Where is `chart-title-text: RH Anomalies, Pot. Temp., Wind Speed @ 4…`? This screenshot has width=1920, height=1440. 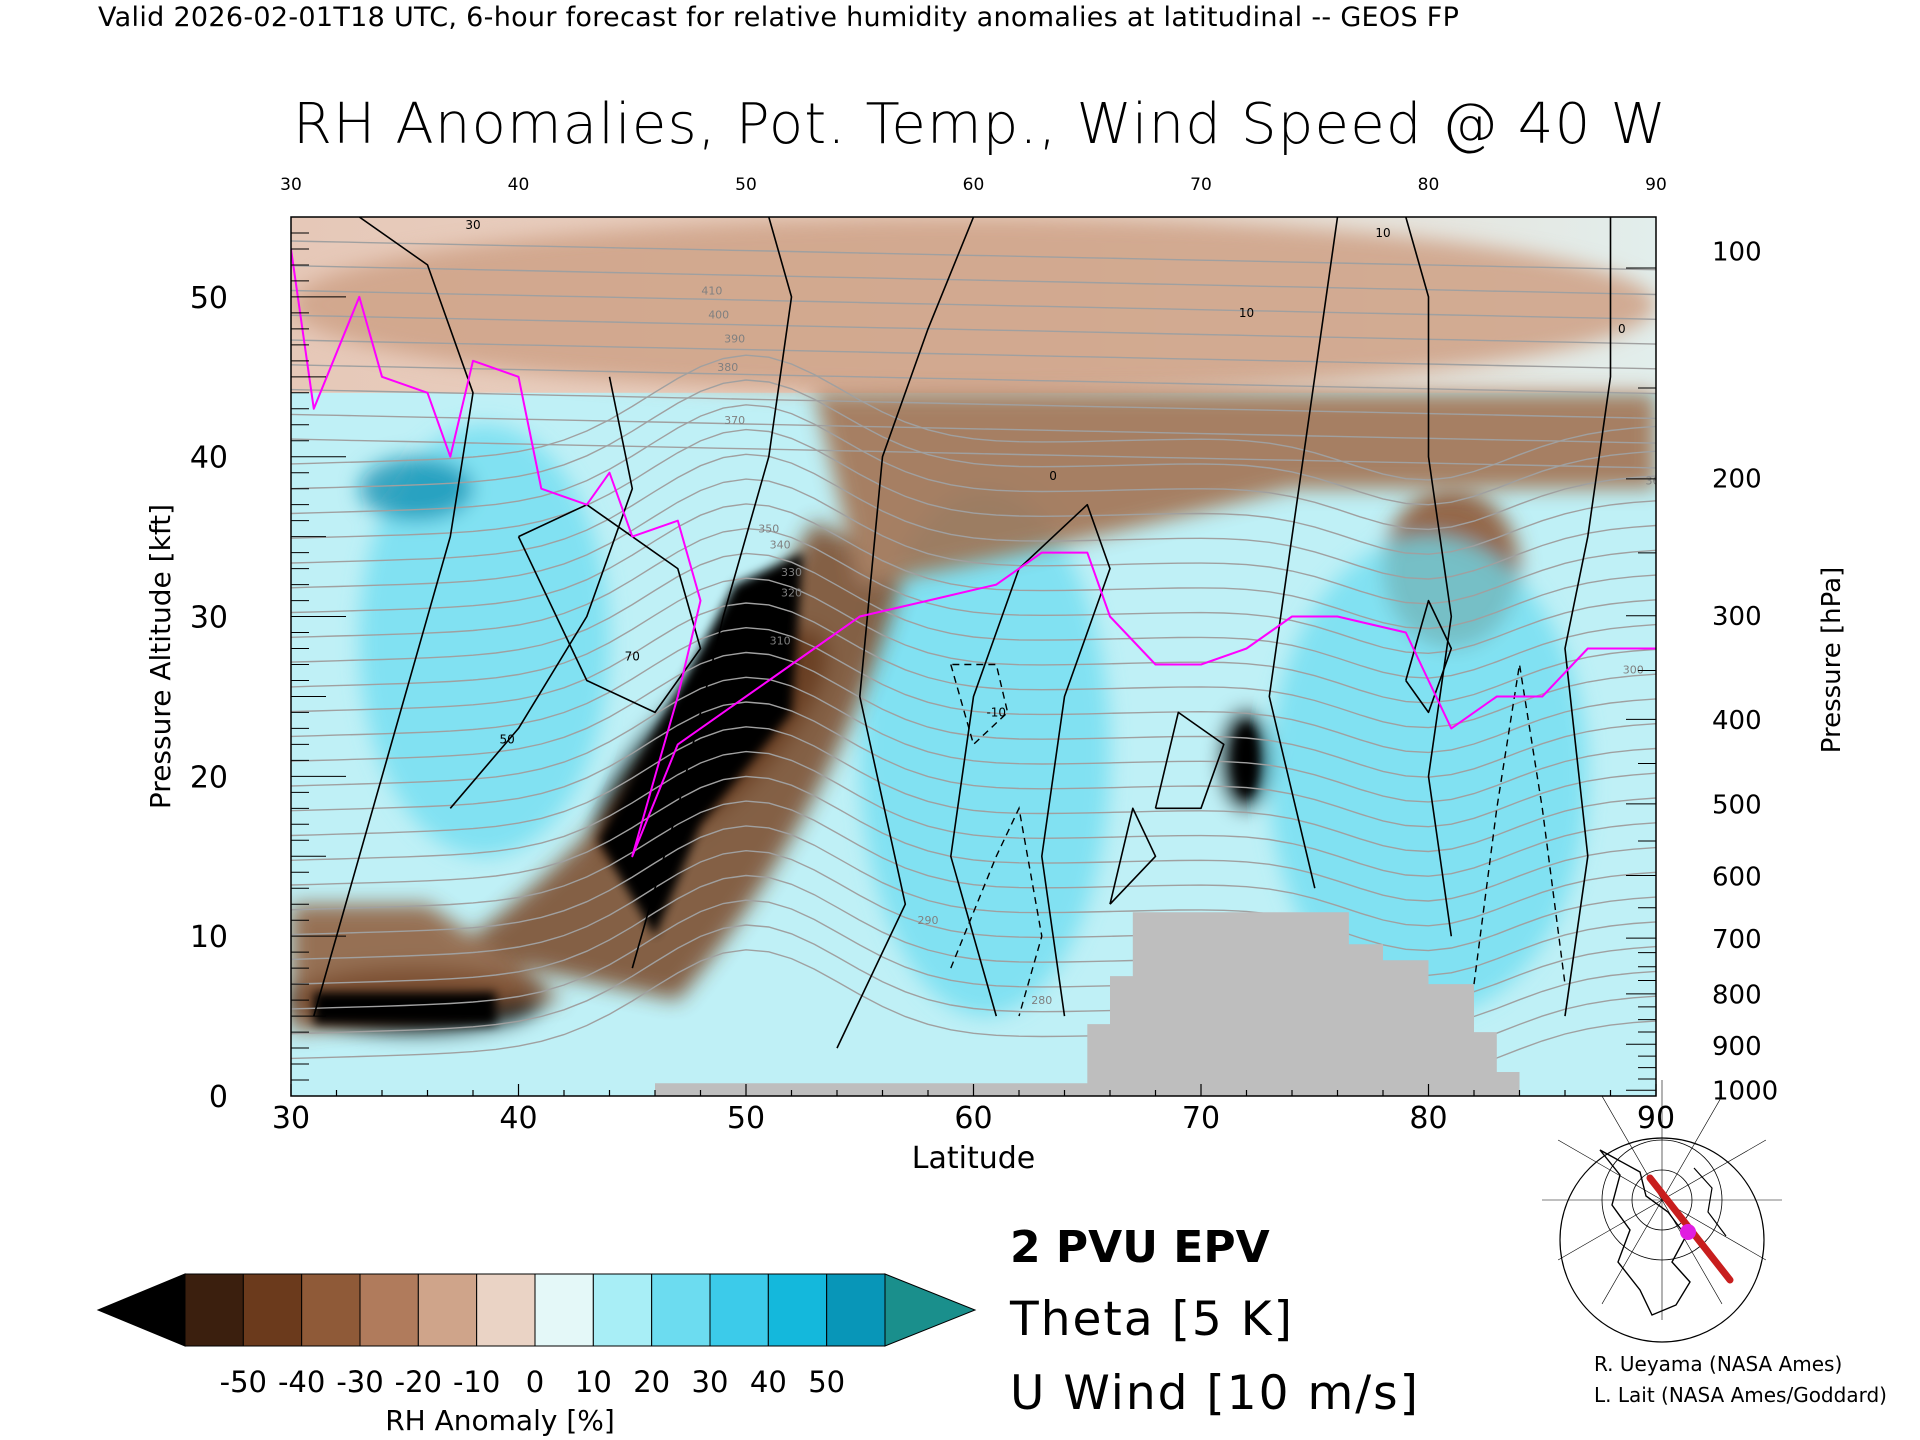
chart-title-text: RH Anomalies, Pot. Temp., Wind Speed @ 4… is located at coordinates (980, 124).